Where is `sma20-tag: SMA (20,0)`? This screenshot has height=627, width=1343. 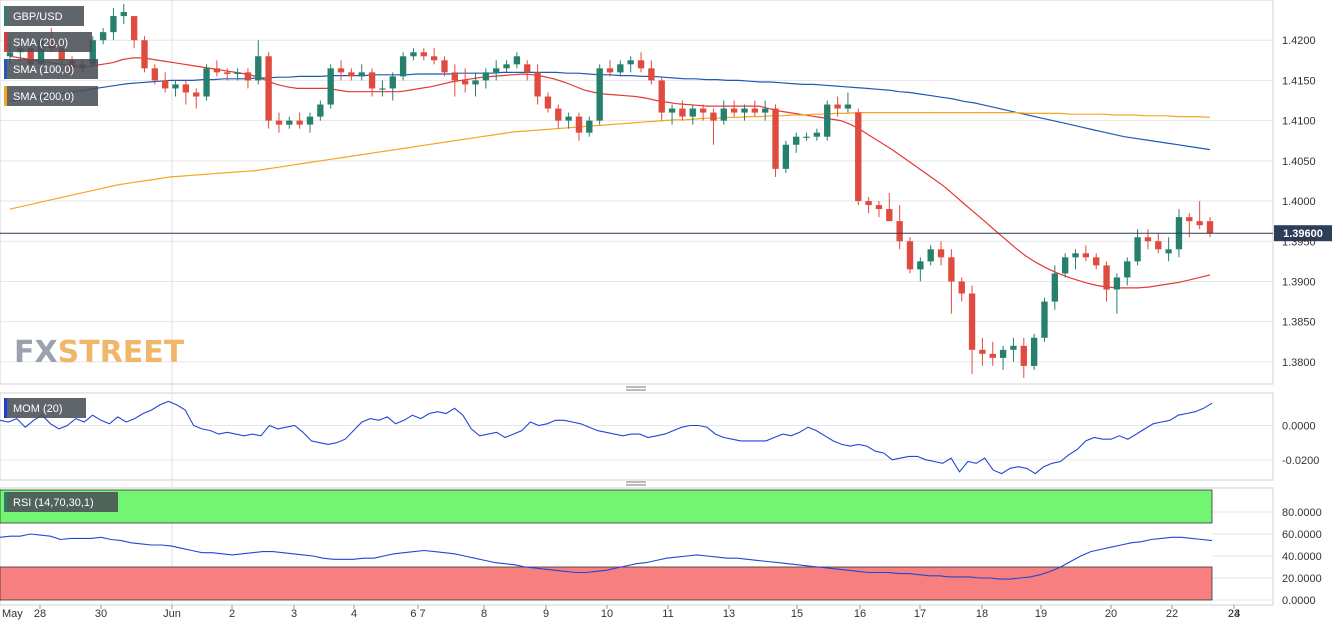 sma20-tag: SMA (20,0) is located at coordinates (48, 42).